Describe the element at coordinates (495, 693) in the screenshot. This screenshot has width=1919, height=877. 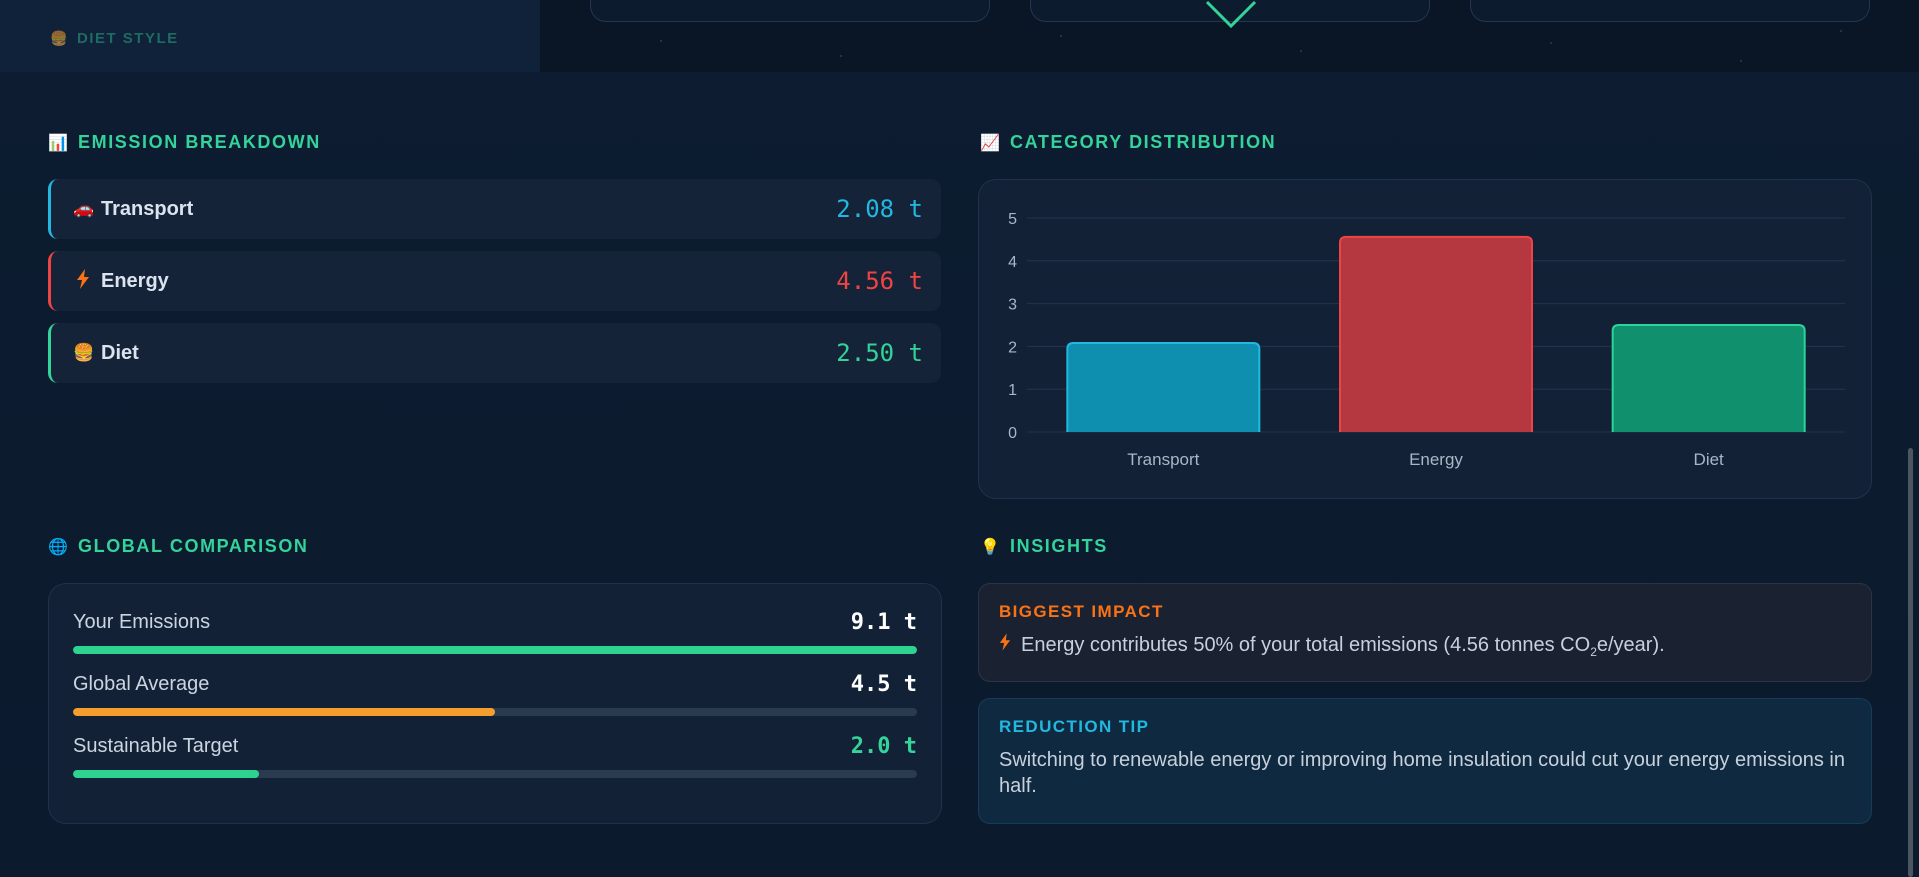
I see `comparison-item-global-average: Global Average 4.5 t` at that location.